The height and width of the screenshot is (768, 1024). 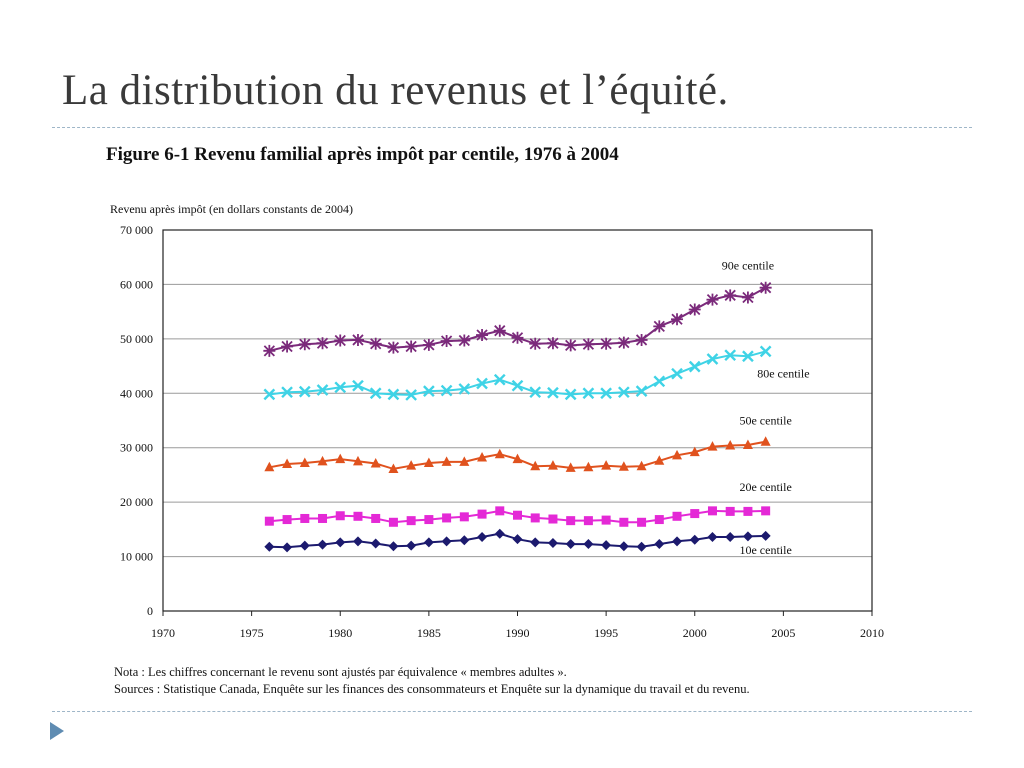 What do you see at coordinates (429, 633) in the screenshot?
I see `x-tick-label: 1985` at bounding box center [429, 633].